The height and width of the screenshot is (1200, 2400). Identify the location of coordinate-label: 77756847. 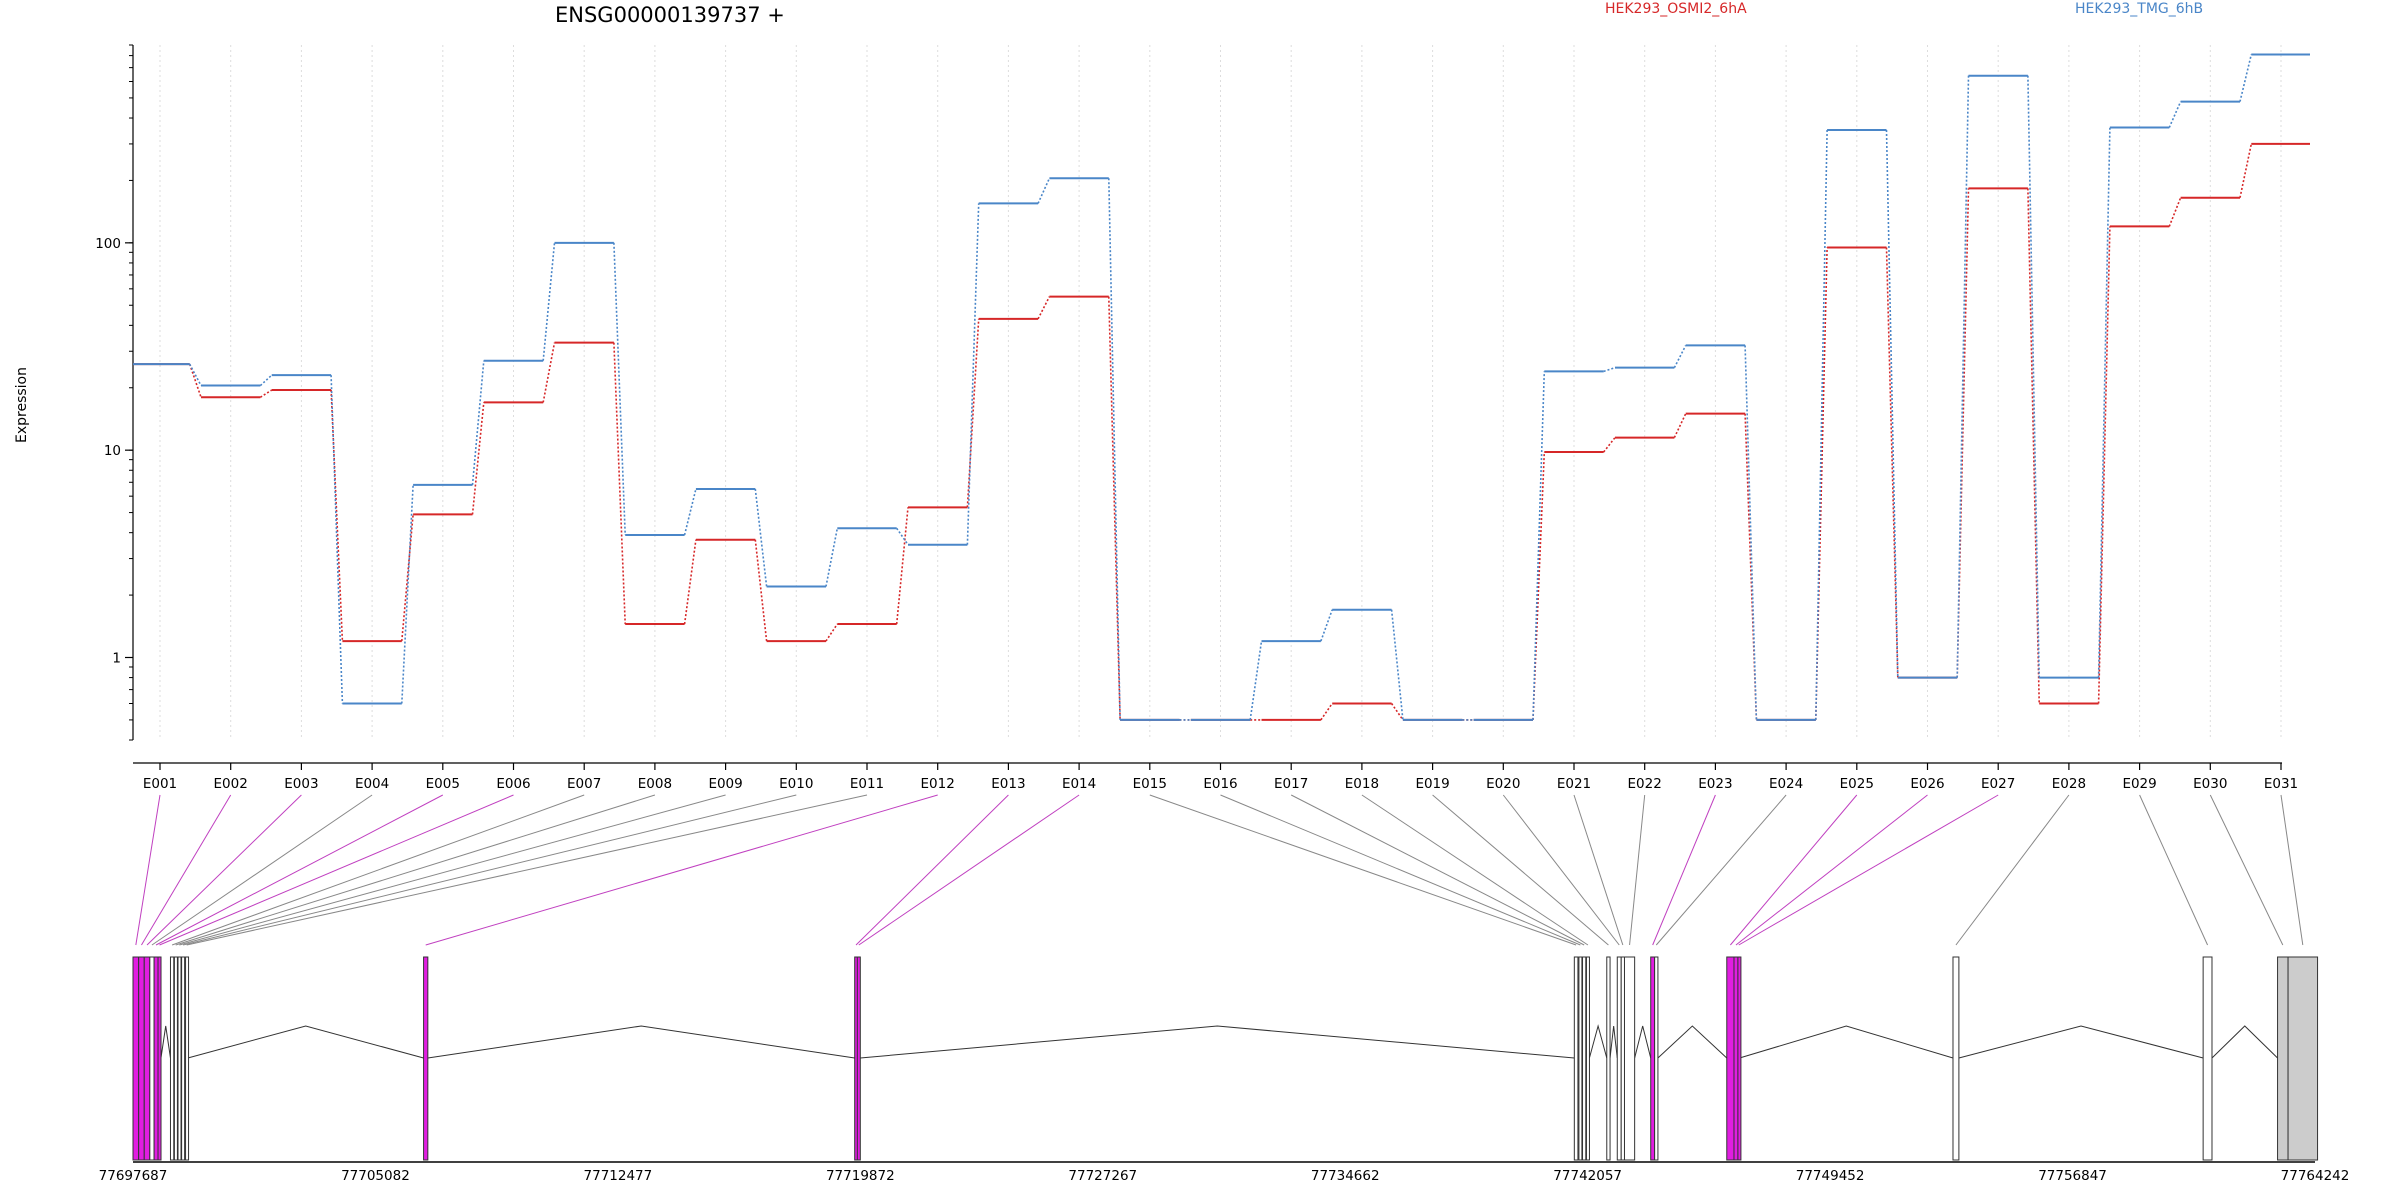
(2072, 1176).